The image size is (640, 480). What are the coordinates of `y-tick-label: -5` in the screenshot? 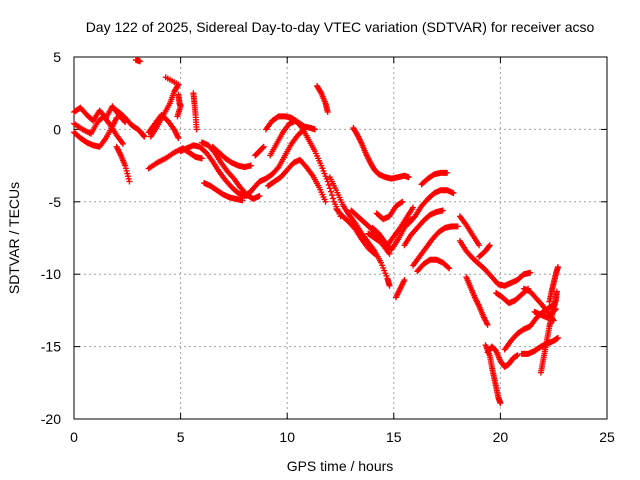 It's located at (55, 202).